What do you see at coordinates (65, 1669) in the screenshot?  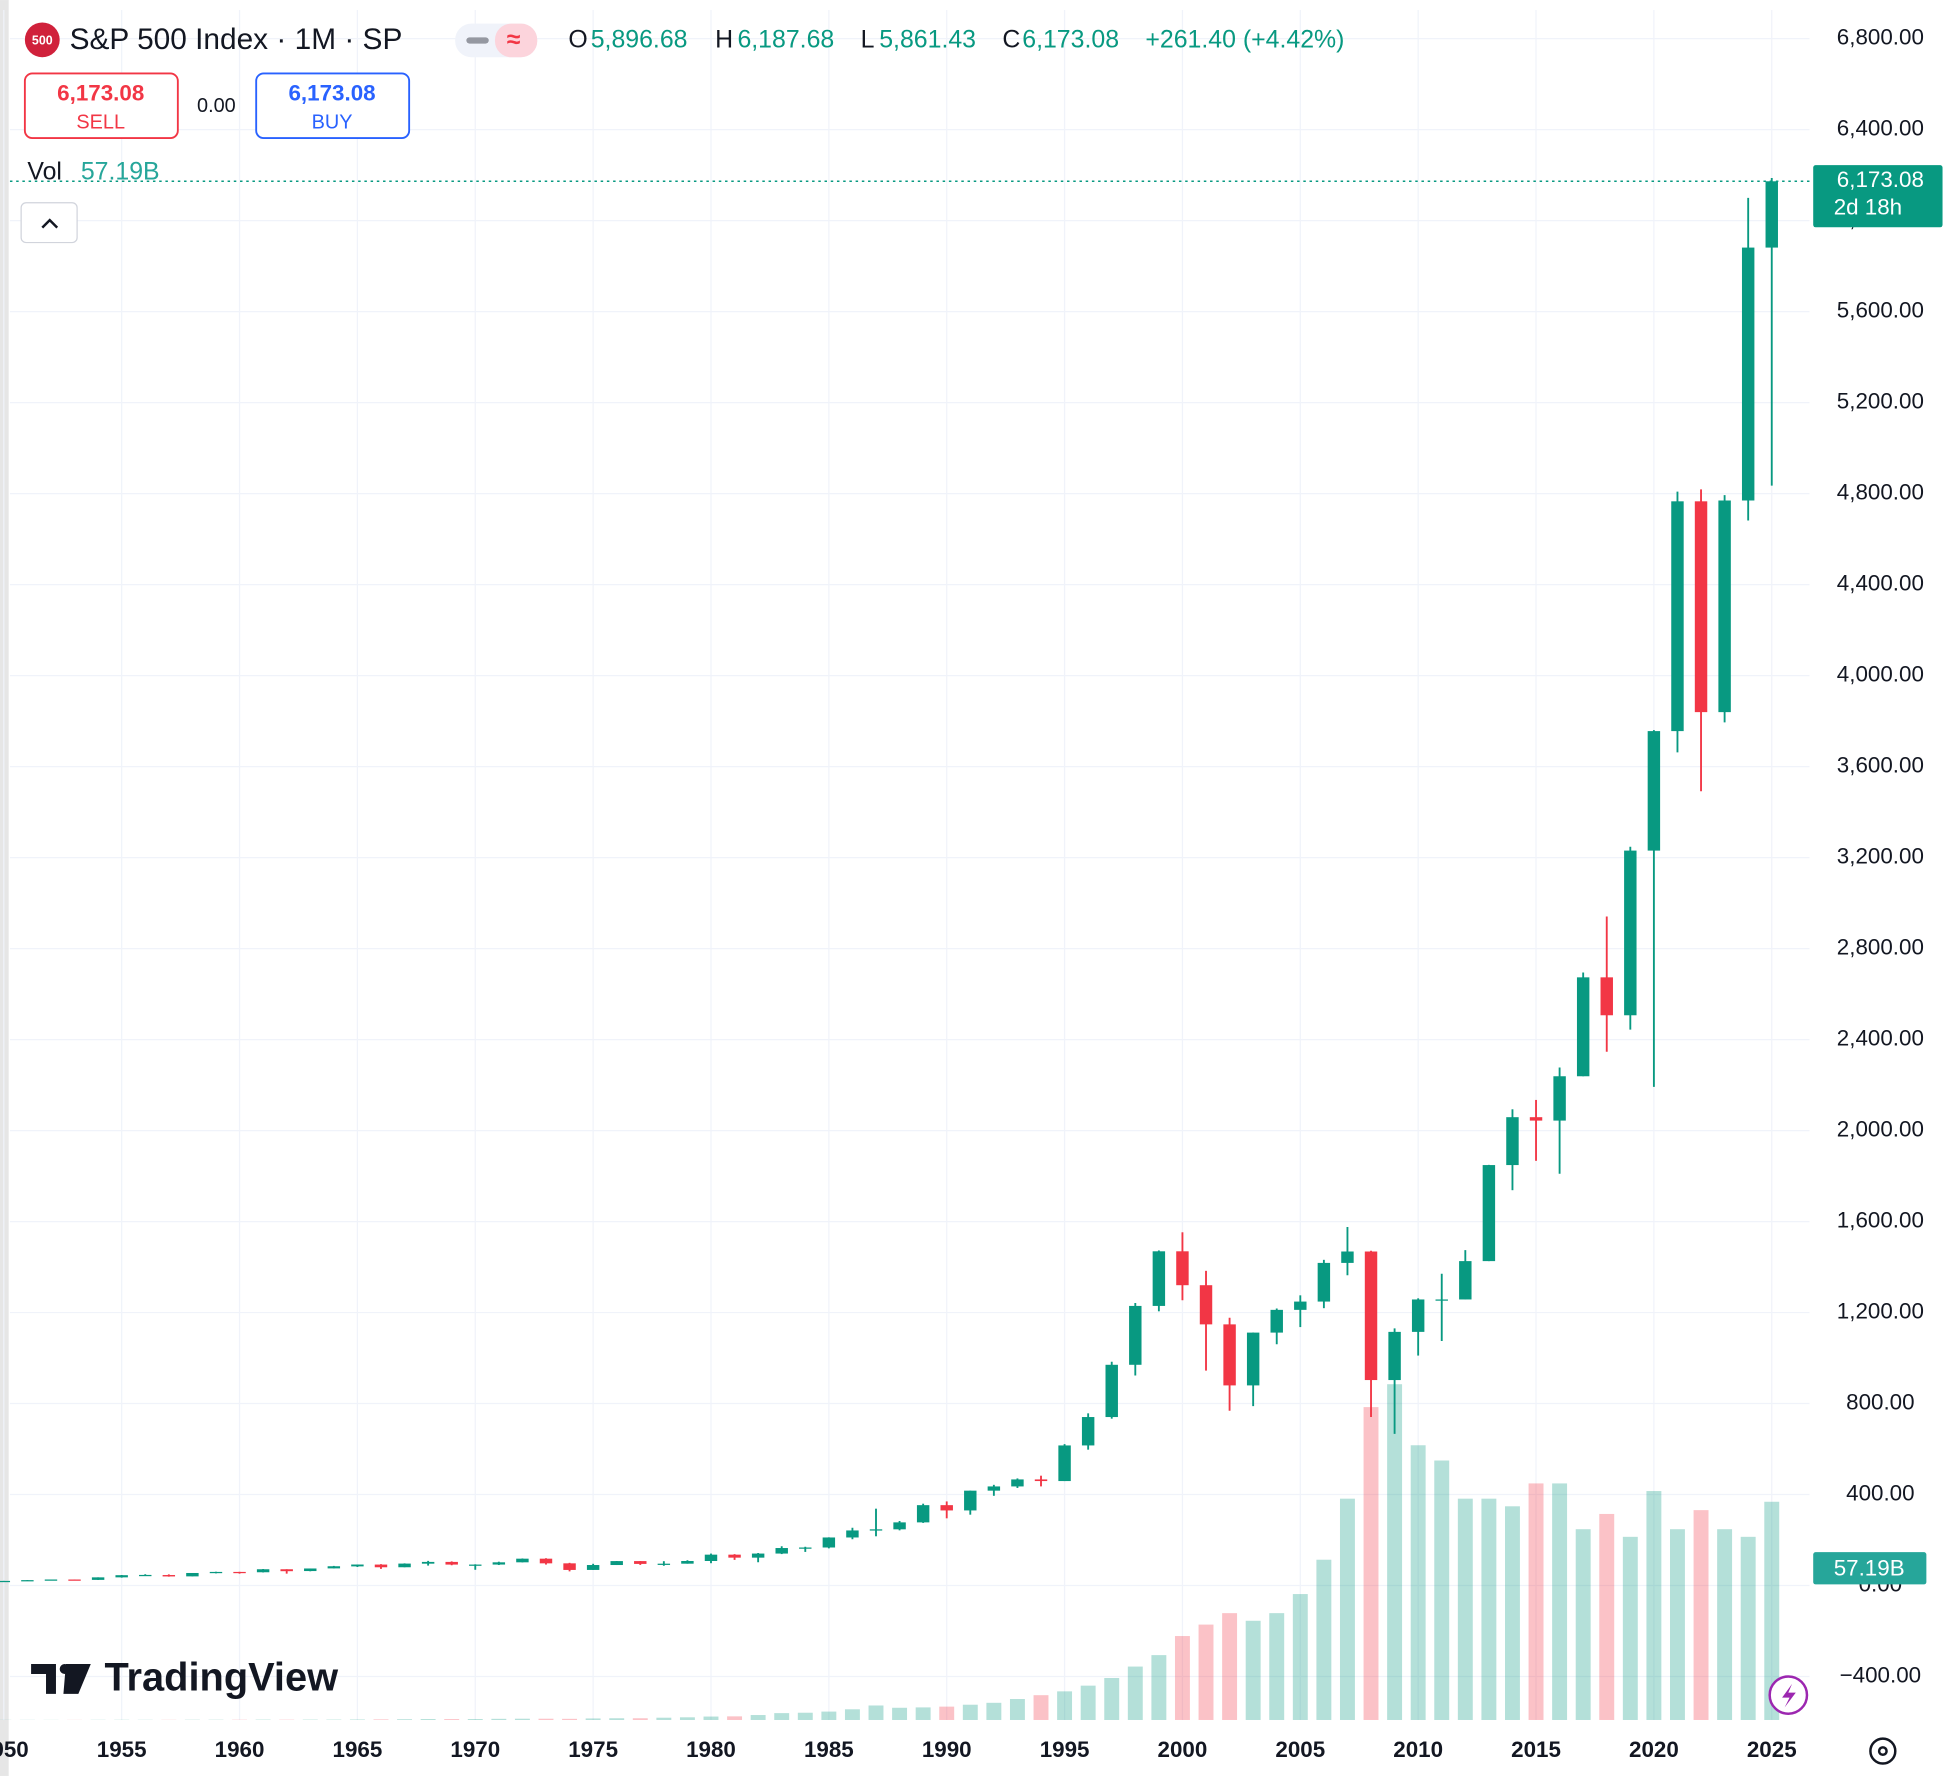 I see `brand-dot` at bounding box center [65, 1669].